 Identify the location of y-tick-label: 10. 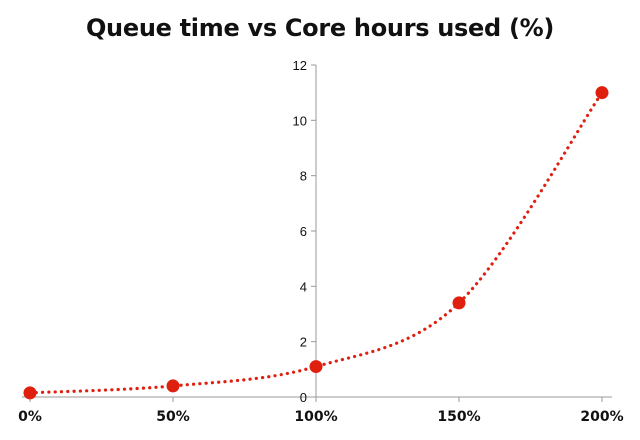
(300, 120).